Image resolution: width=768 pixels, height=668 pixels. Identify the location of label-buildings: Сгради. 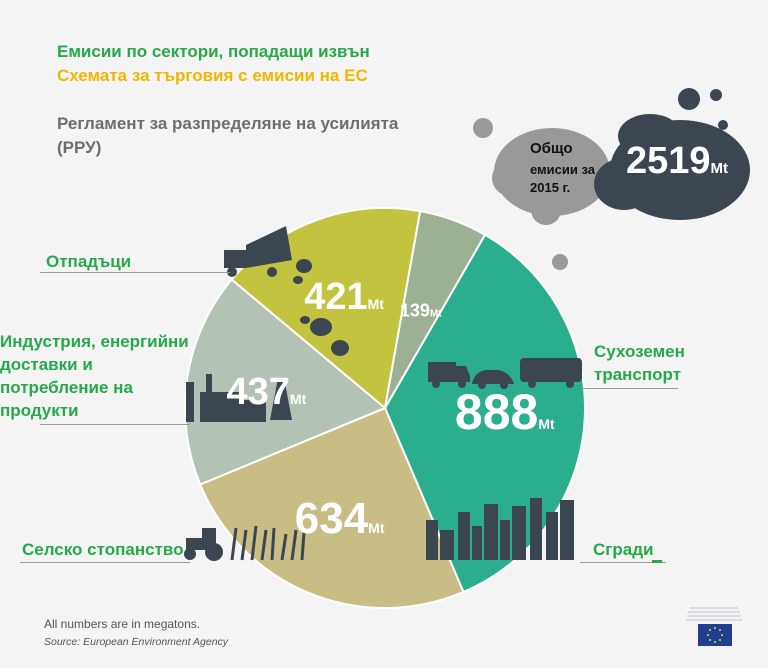
(623, 549).